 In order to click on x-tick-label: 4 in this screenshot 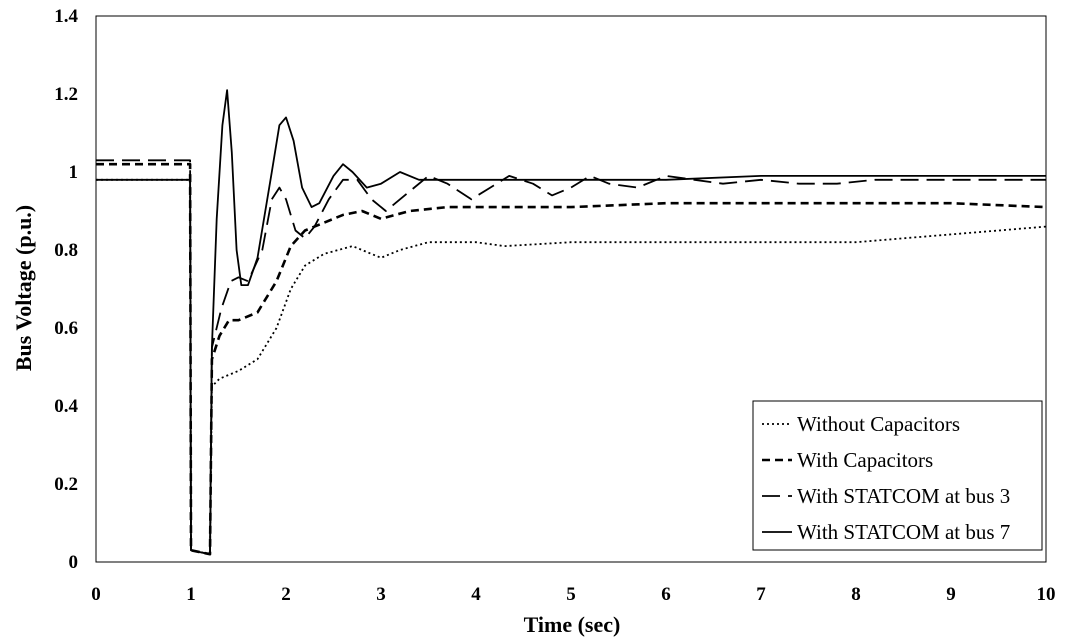, I will do `click(476, 594)`.